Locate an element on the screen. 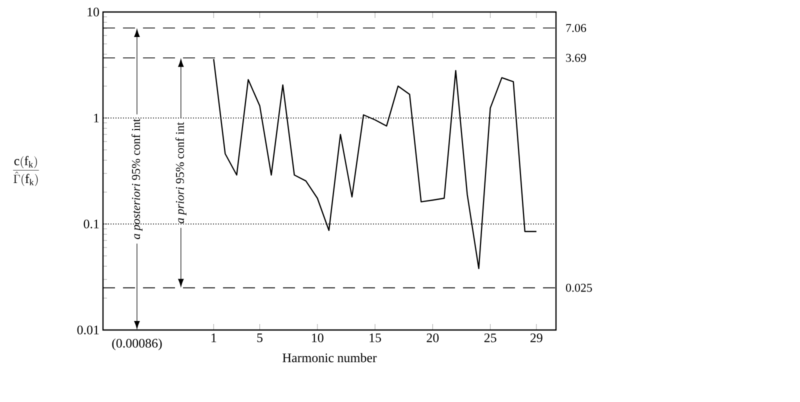  y-axis-title: $\frac{\mathrm{c(f_k)}}{\hat{\Gamma}\mathrm{(f_k)}}$ is located at coordinates (26, 171).